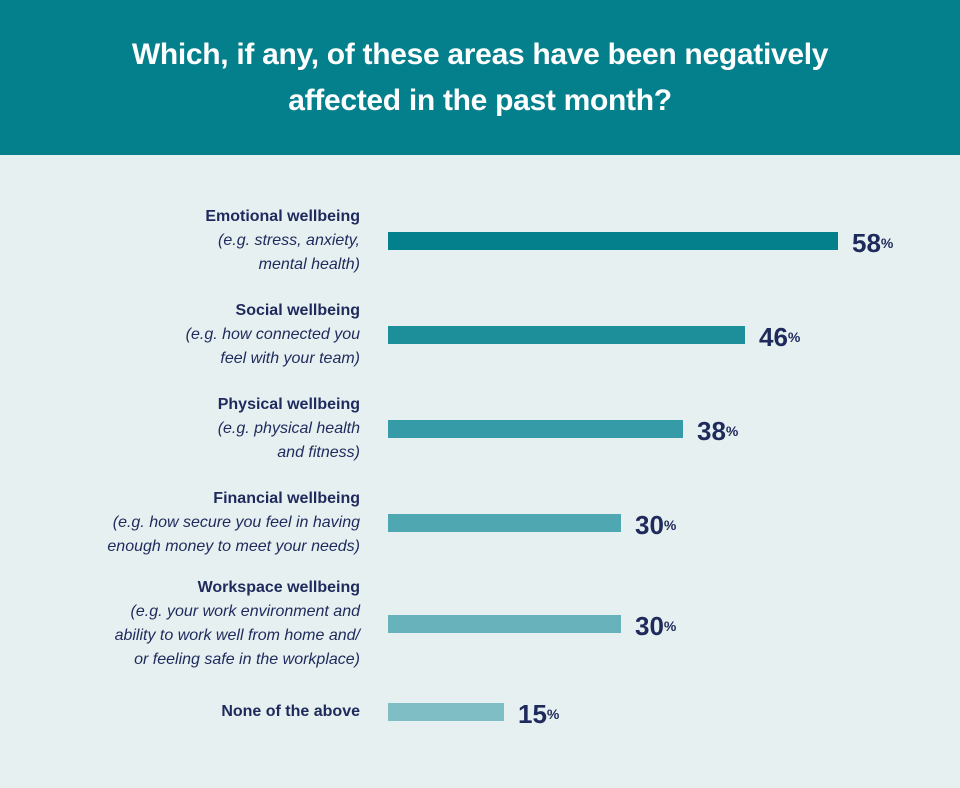 The height and width of the screenshot is (788, 960). I want to click on value-number: 38, so click(711, 431).